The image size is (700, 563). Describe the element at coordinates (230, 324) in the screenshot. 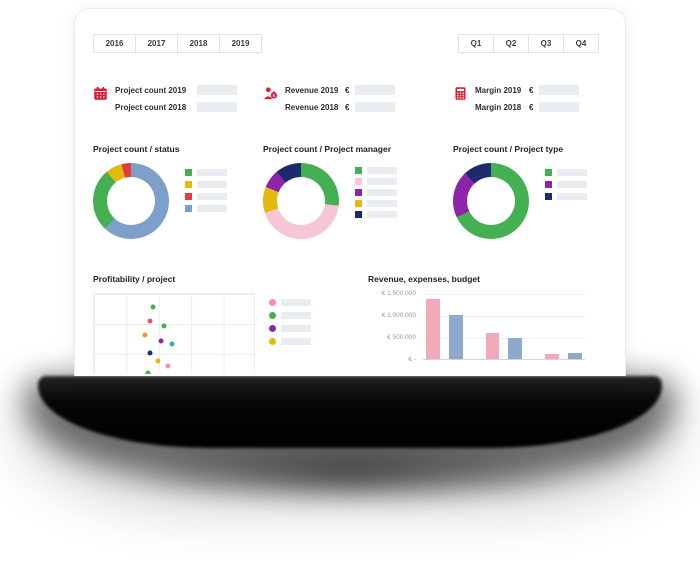

I see `chart-profitability-project: Profitability / project` at that location.